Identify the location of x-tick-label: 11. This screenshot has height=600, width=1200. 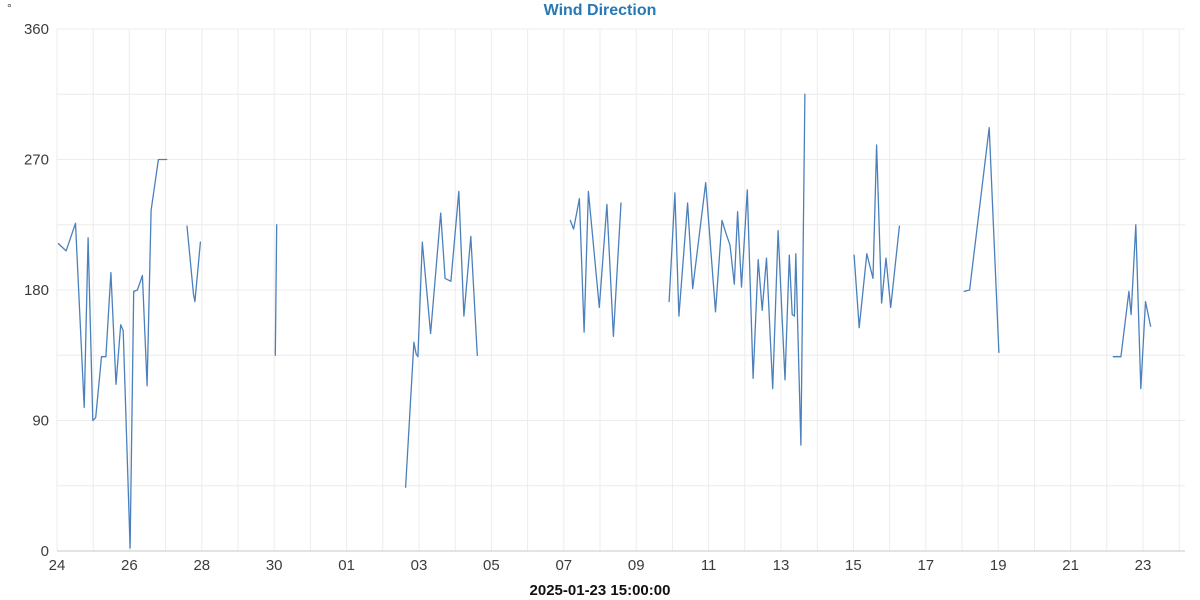
(709, 565).